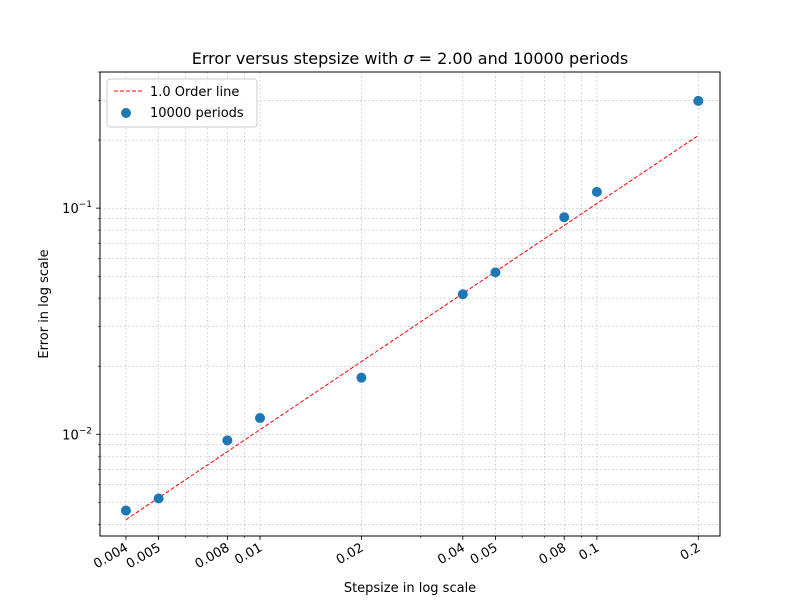 Image resolution: width=800 pixels, height=600 pixels. I want to click on x-axis-label: Stepsize in log scale, so click(410, 588).